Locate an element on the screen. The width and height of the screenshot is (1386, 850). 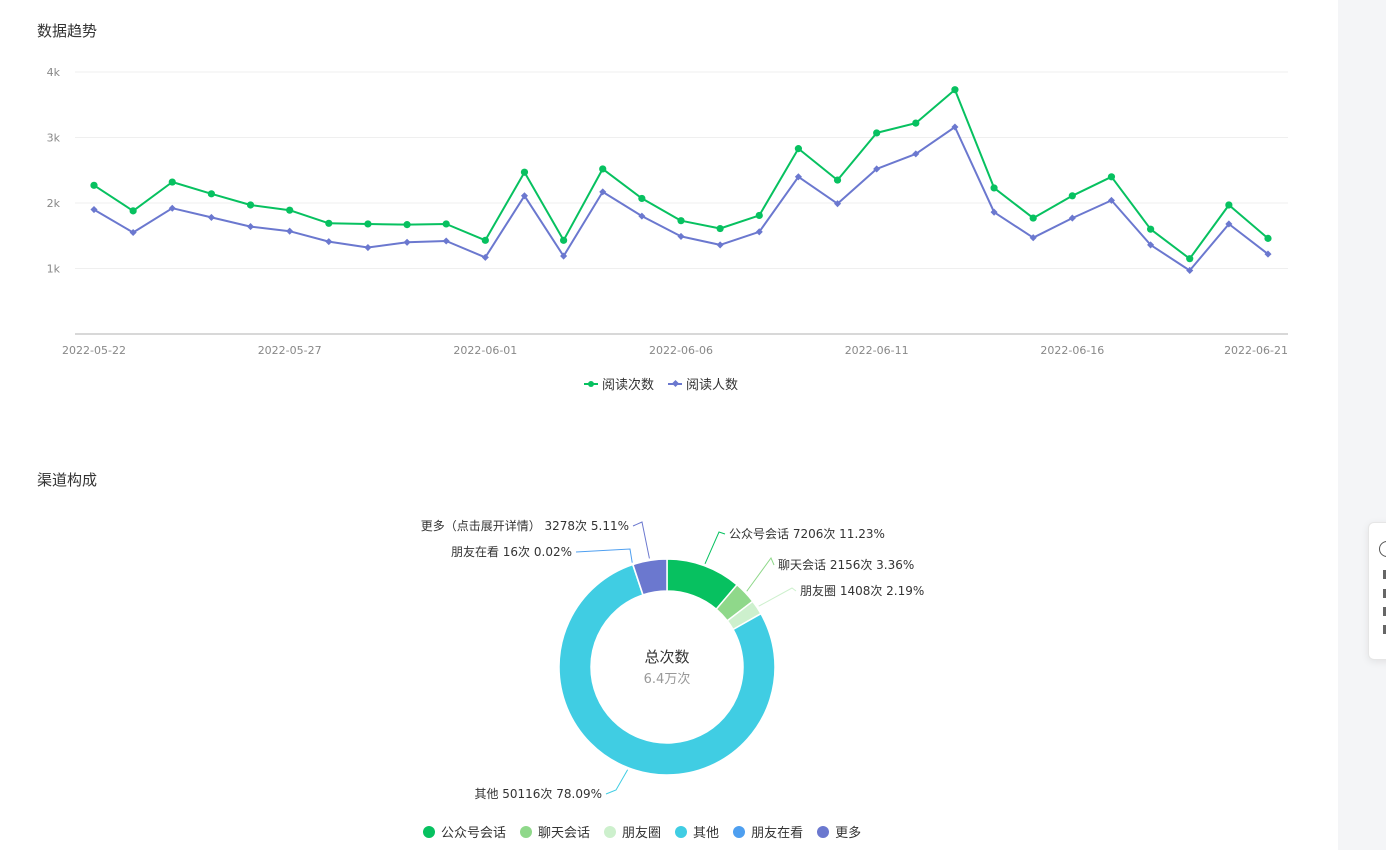
legend-item: 公众号会话 is located at coordinates (464, 831).